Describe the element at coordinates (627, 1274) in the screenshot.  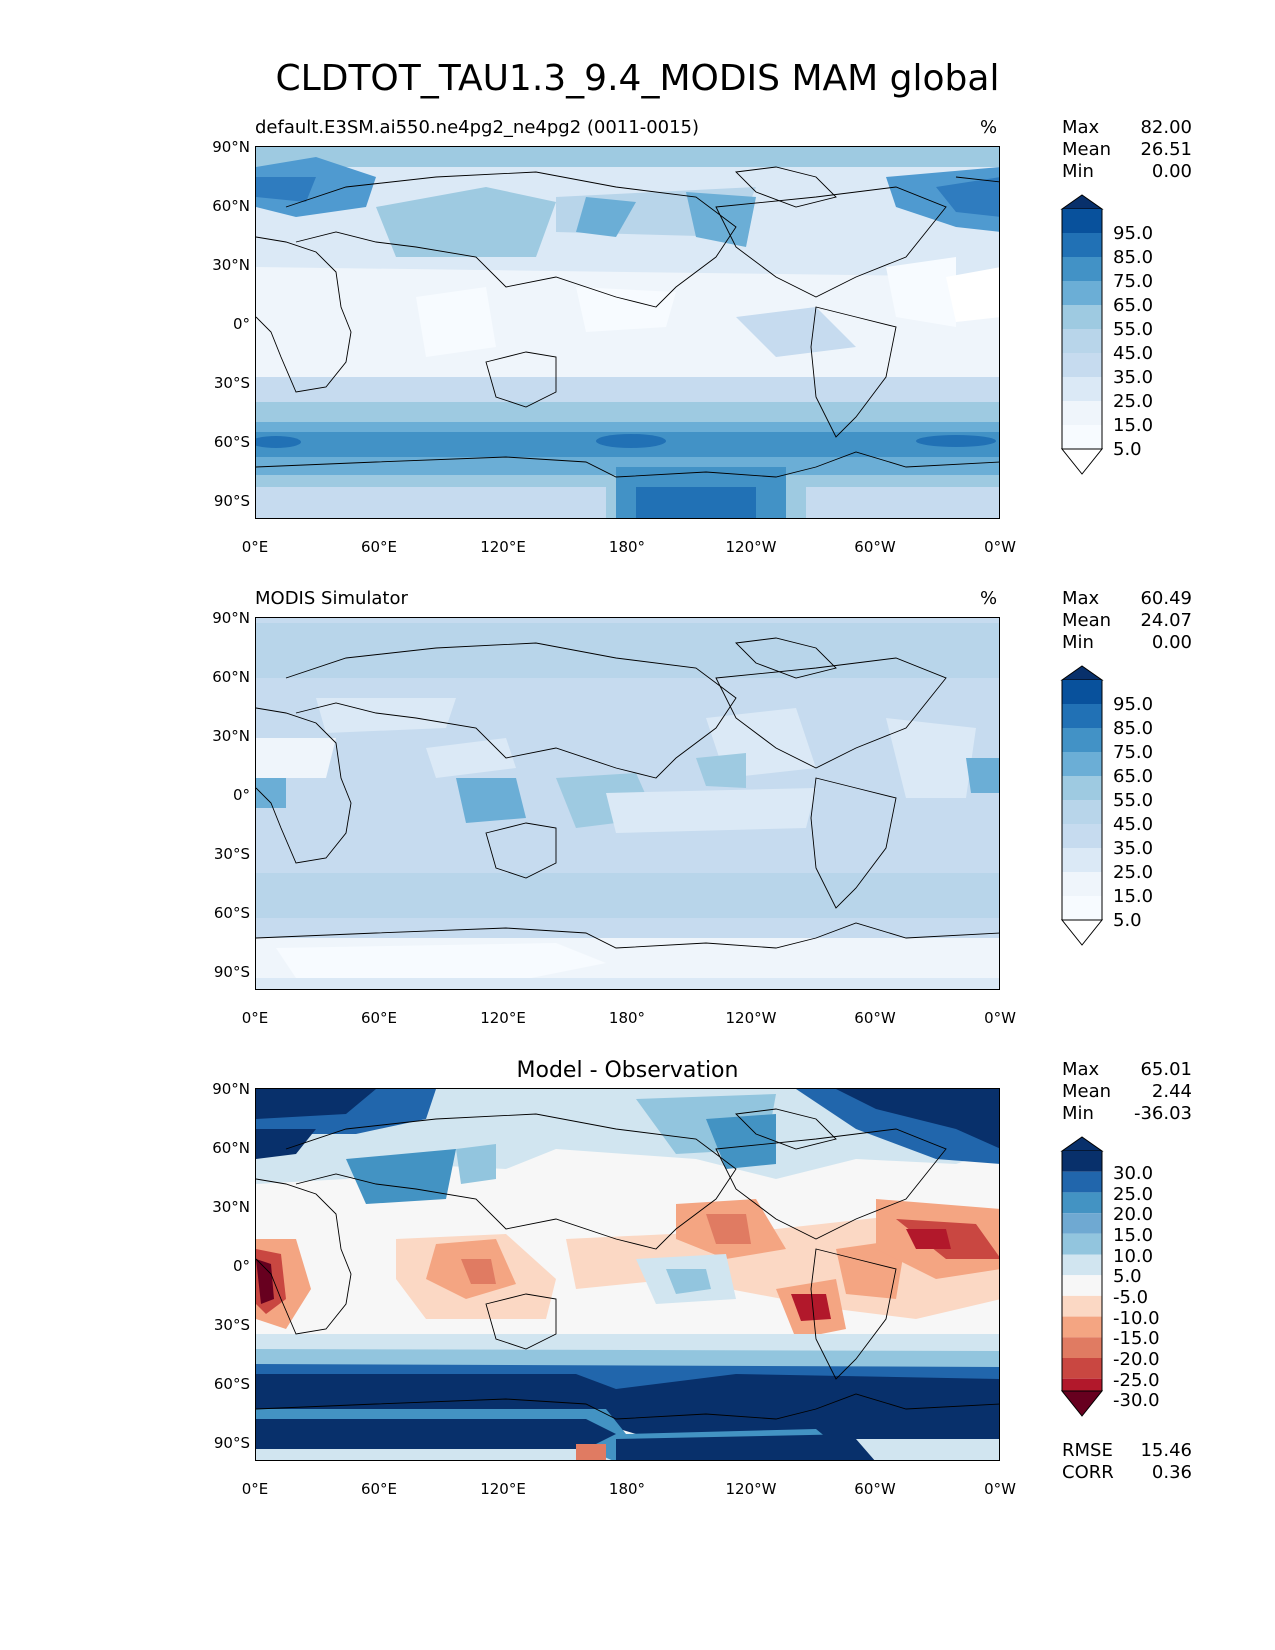
I see `map-difference` at that location.